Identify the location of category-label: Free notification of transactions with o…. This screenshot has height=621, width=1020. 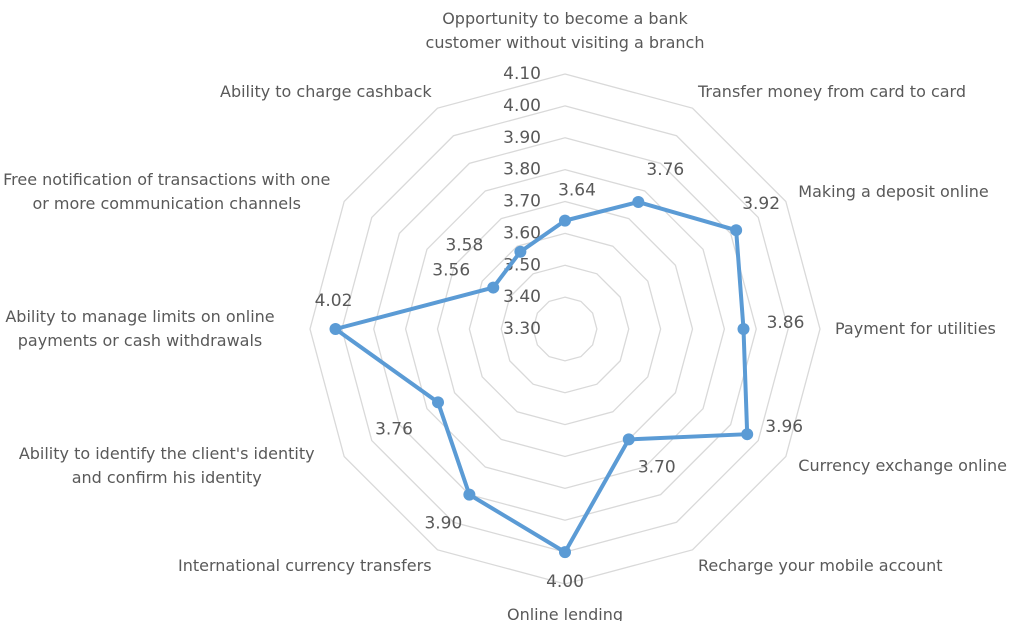
(167, 191).